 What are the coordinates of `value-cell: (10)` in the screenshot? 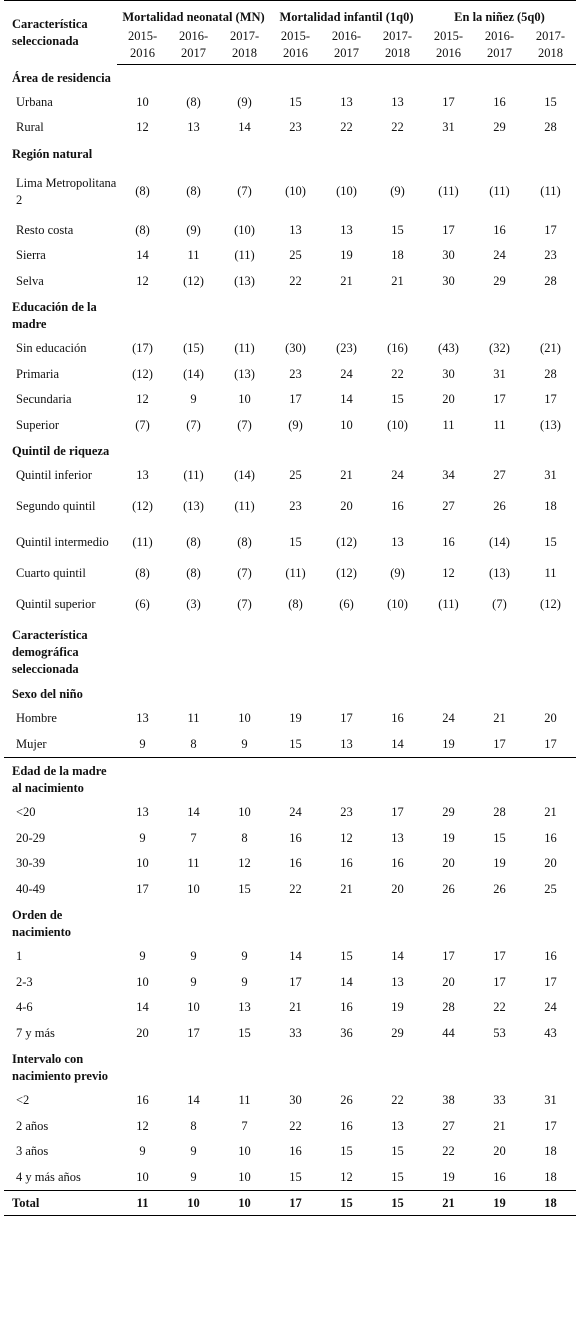 It's located at (397, 424).